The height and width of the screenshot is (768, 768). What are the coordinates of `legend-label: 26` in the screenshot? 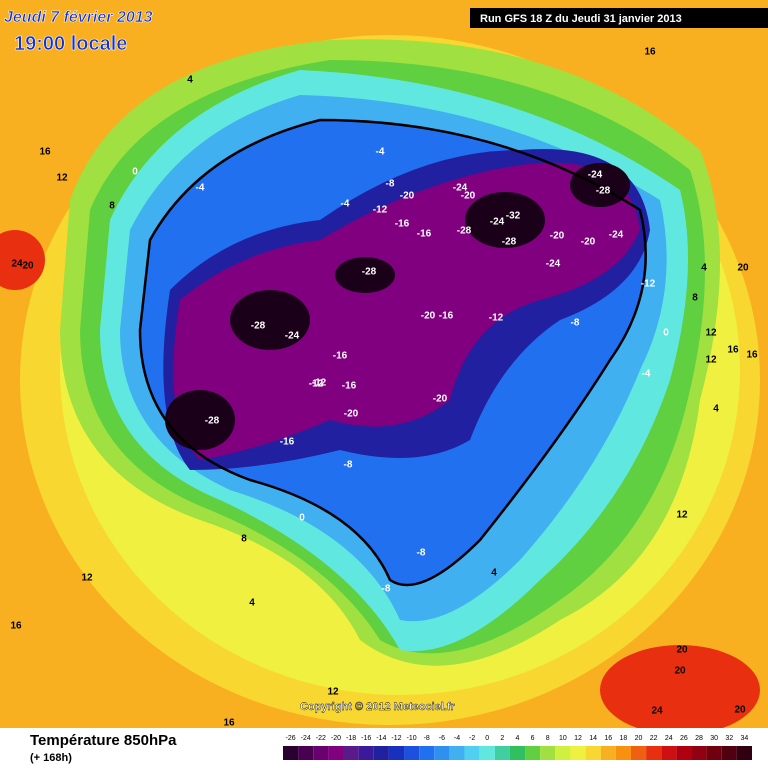 It's located at (684, 738).